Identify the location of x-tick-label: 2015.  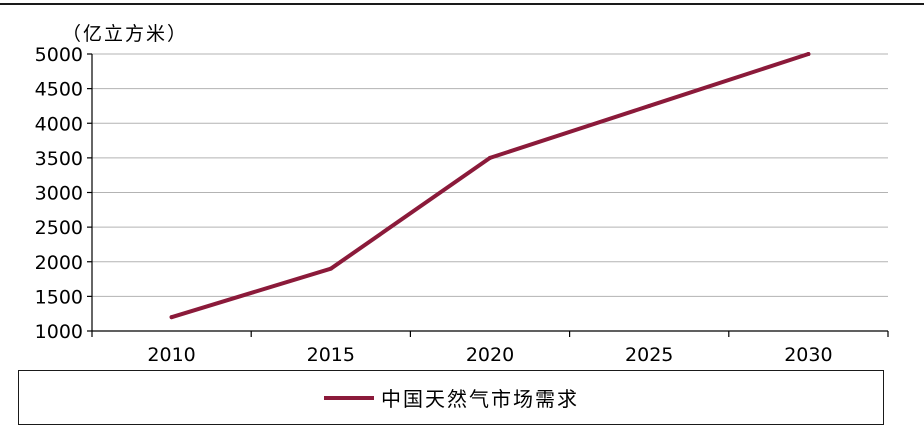
(331, 355).